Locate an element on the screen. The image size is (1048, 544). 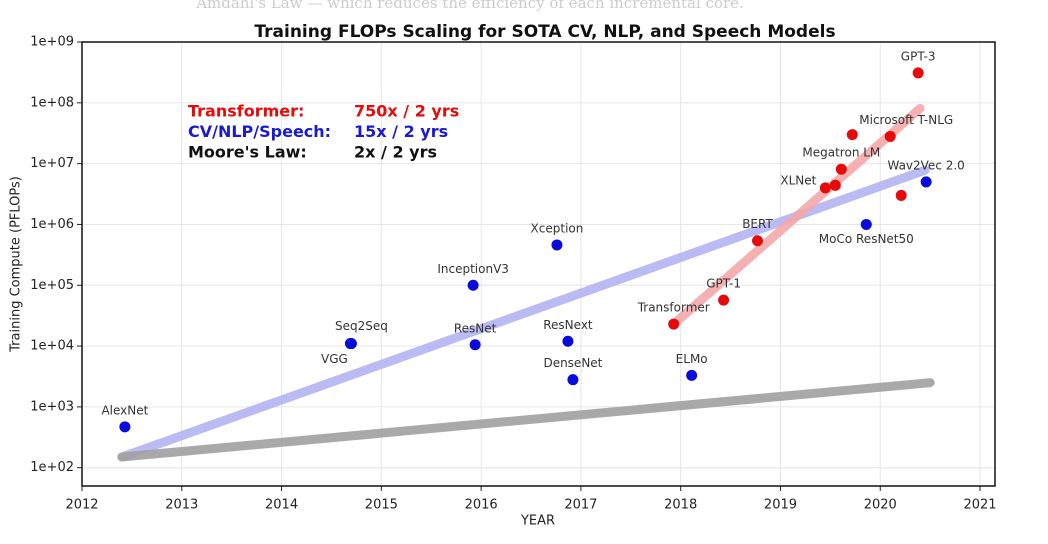
point-label: InceptionV3 is located at coordinates (473, 269).